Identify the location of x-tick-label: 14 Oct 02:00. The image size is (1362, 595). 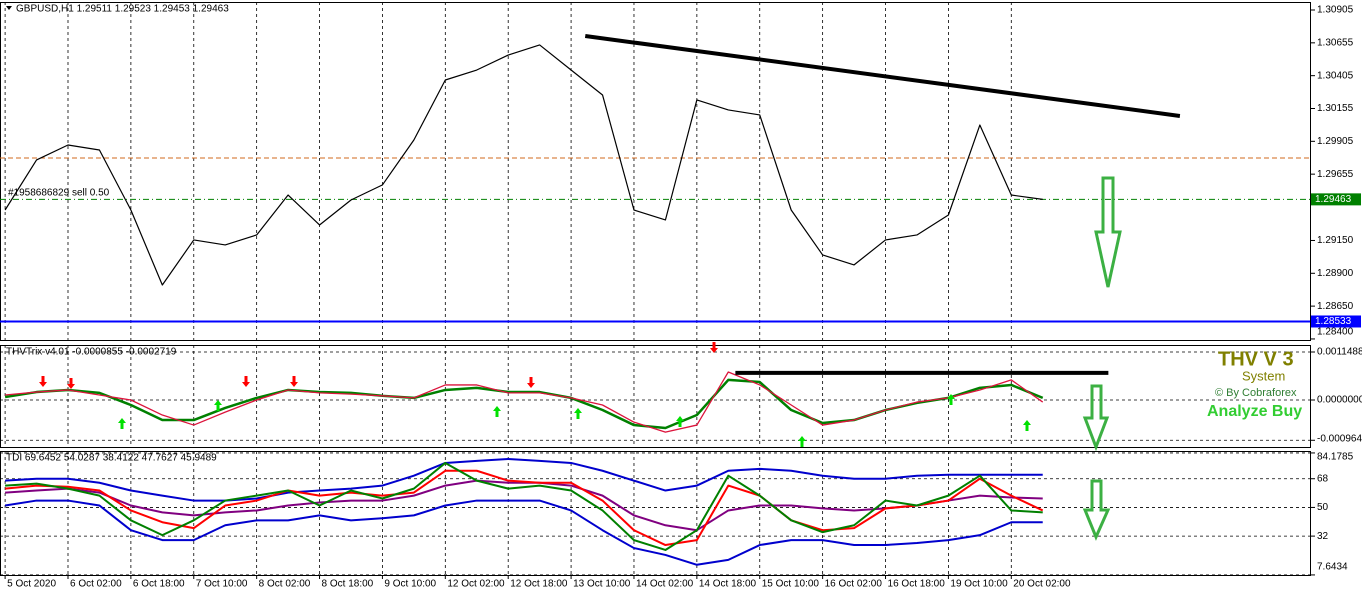
(665, 584).